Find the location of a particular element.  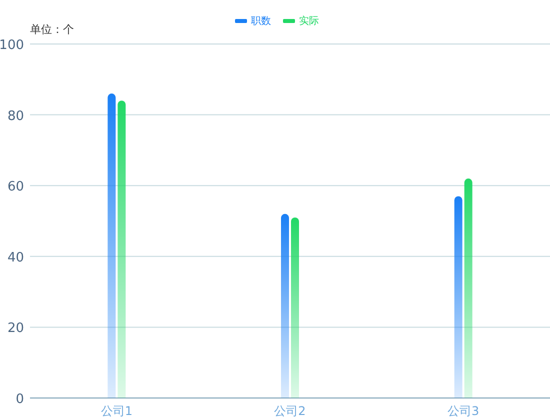

legend-label: 职数 is located at coordinates (261, 21).